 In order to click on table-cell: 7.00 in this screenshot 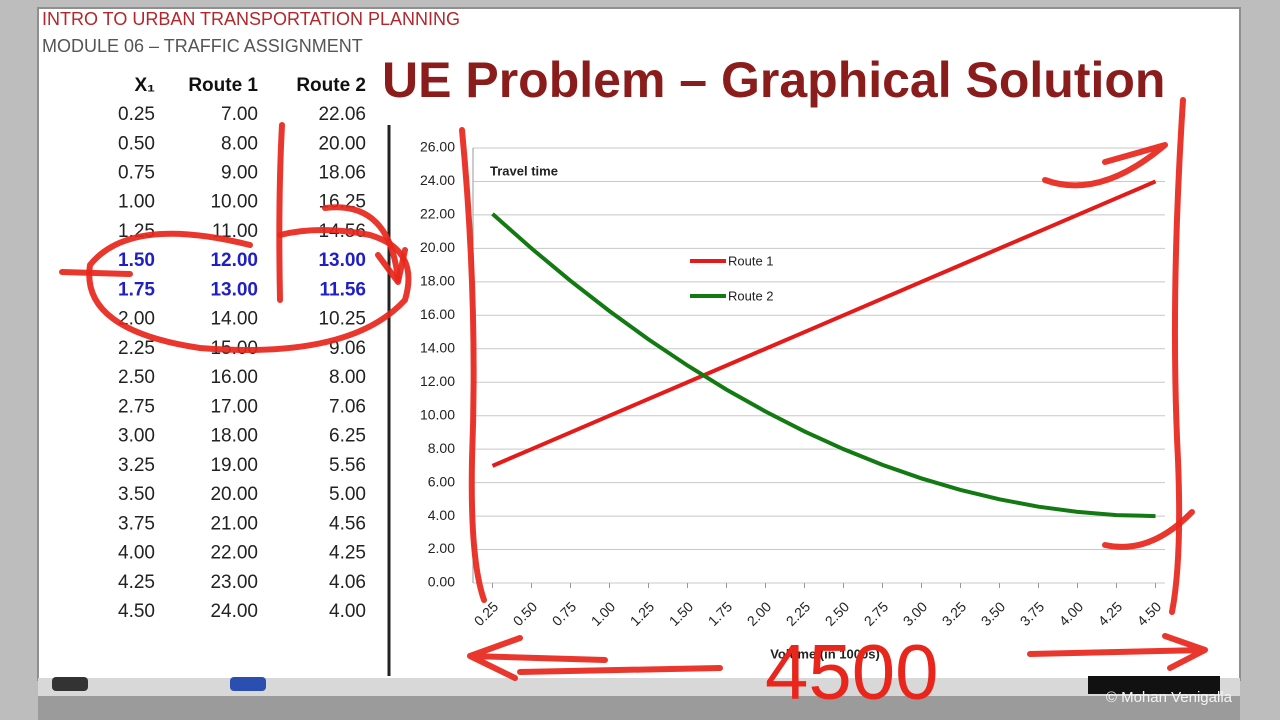, I will do `click(239, 114)`.